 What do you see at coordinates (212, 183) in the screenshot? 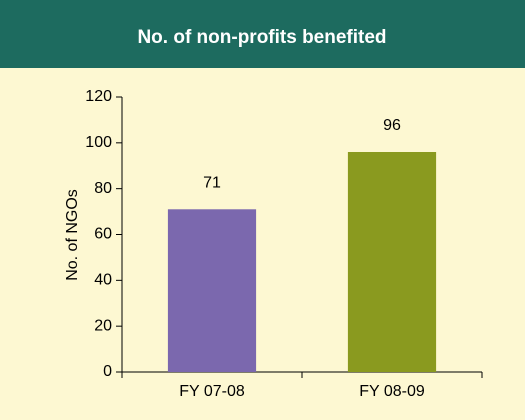
I see `data-label: 71` at bounding box center [212, 183].